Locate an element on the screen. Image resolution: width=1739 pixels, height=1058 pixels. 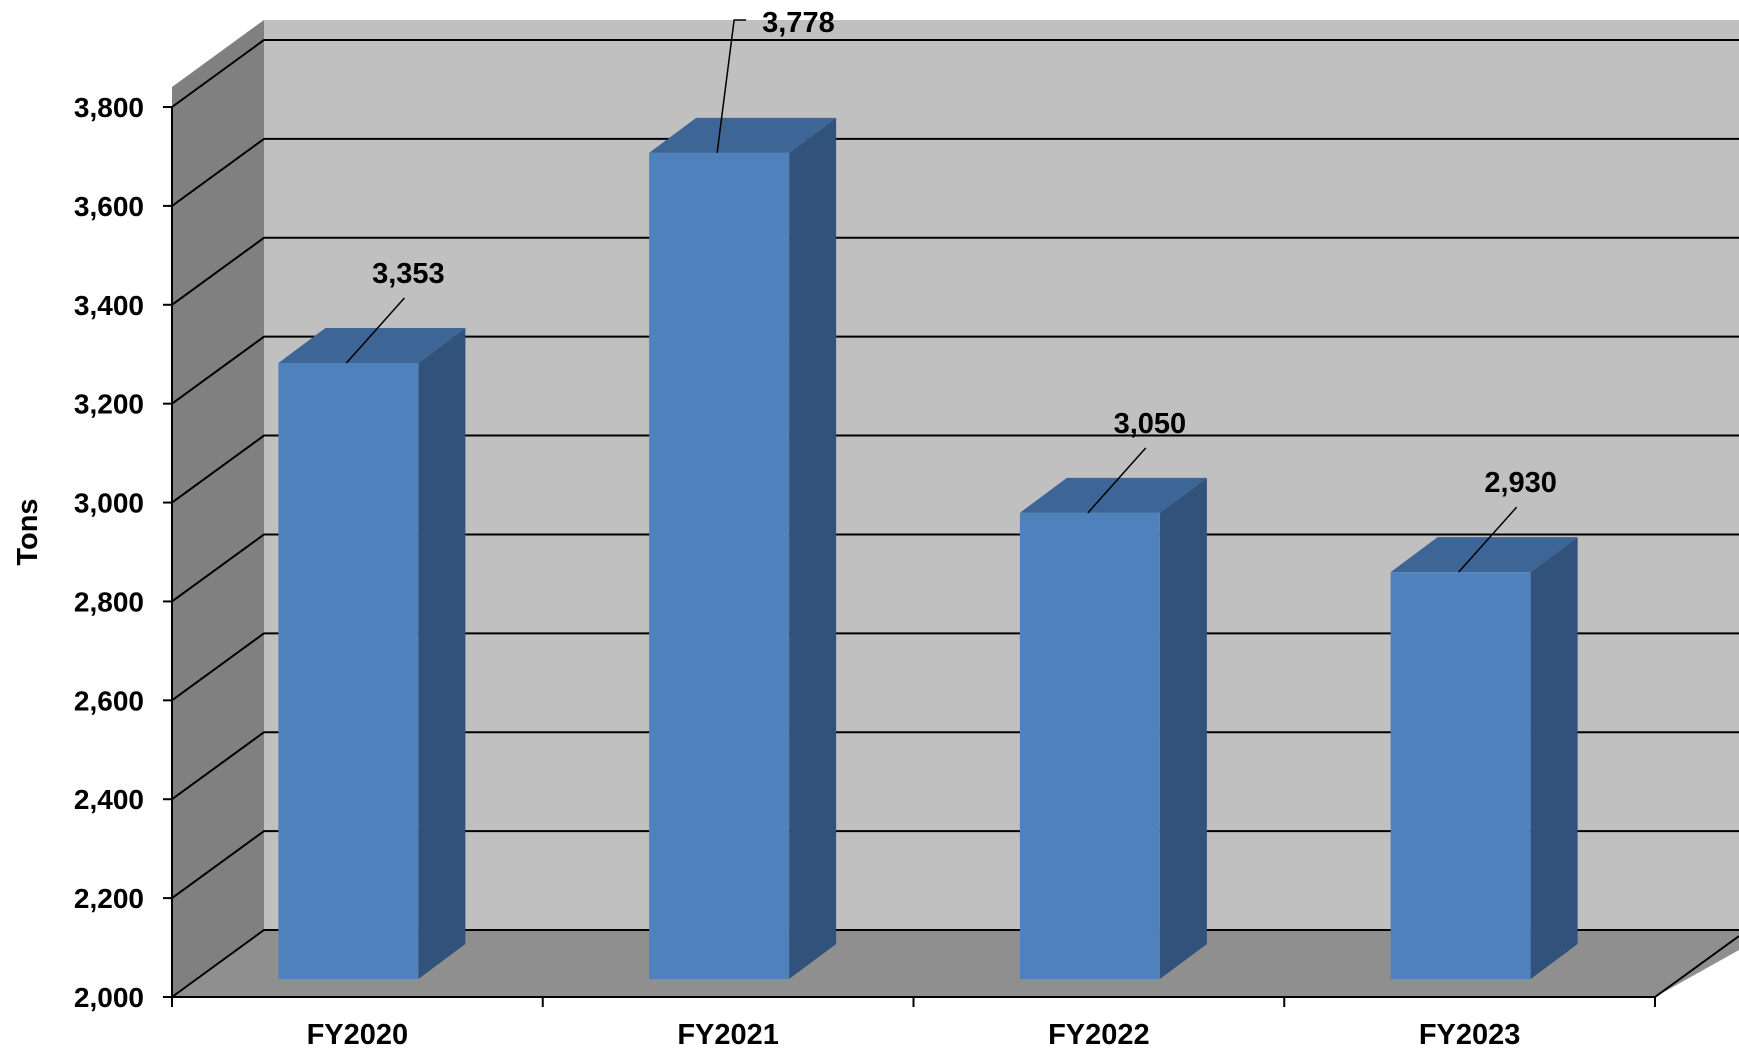
x-tick-label: FY2023 is located at coordinates (1470, 1035).